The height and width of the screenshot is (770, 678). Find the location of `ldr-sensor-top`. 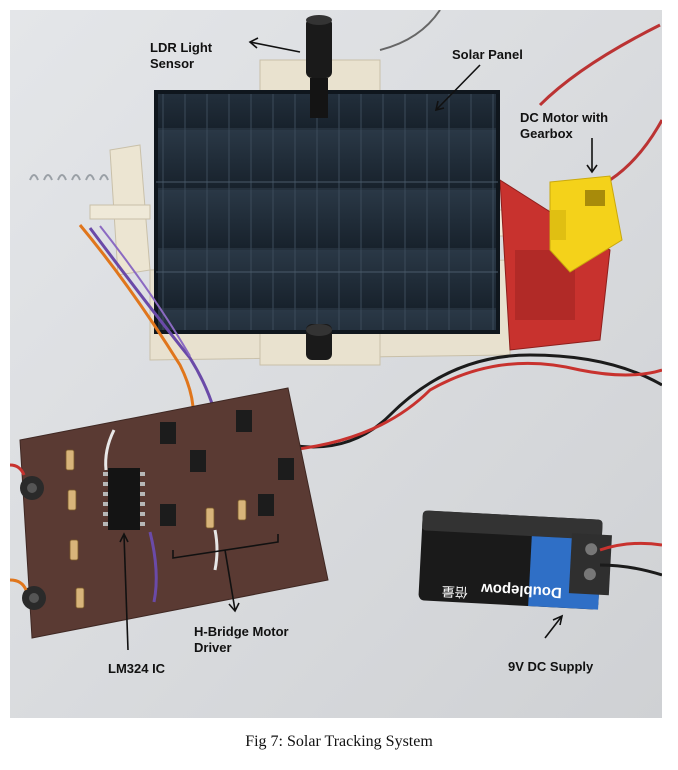

ldr-sensor-top is located at coordinates (319, 66).